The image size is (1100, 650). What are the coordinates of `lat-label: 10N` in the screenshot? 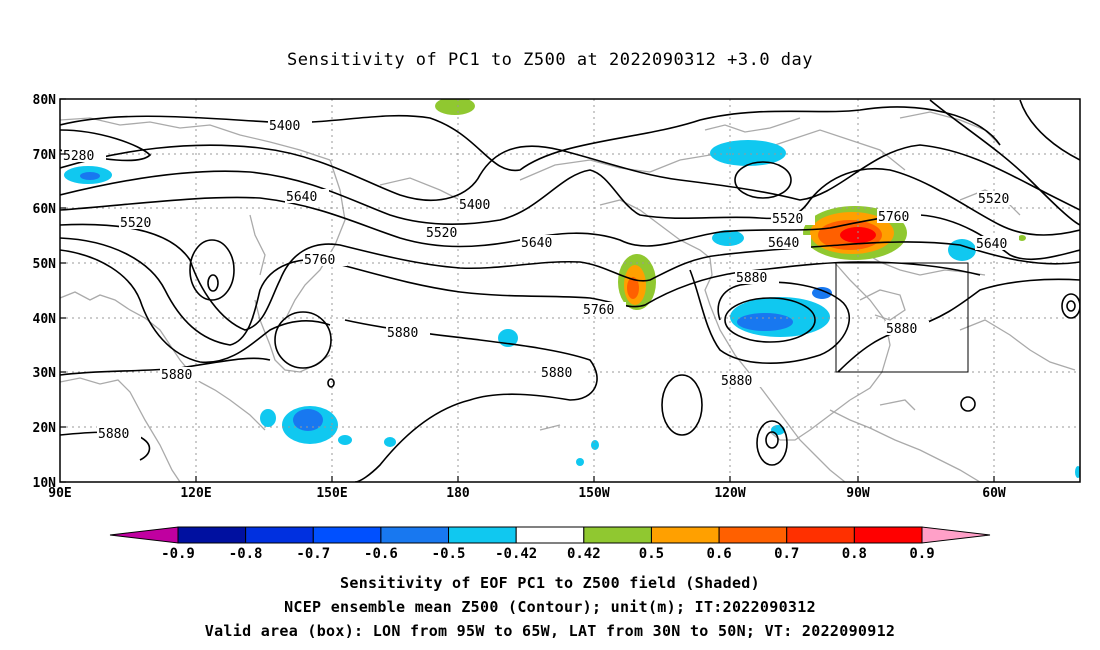 It's located at (45, 483).